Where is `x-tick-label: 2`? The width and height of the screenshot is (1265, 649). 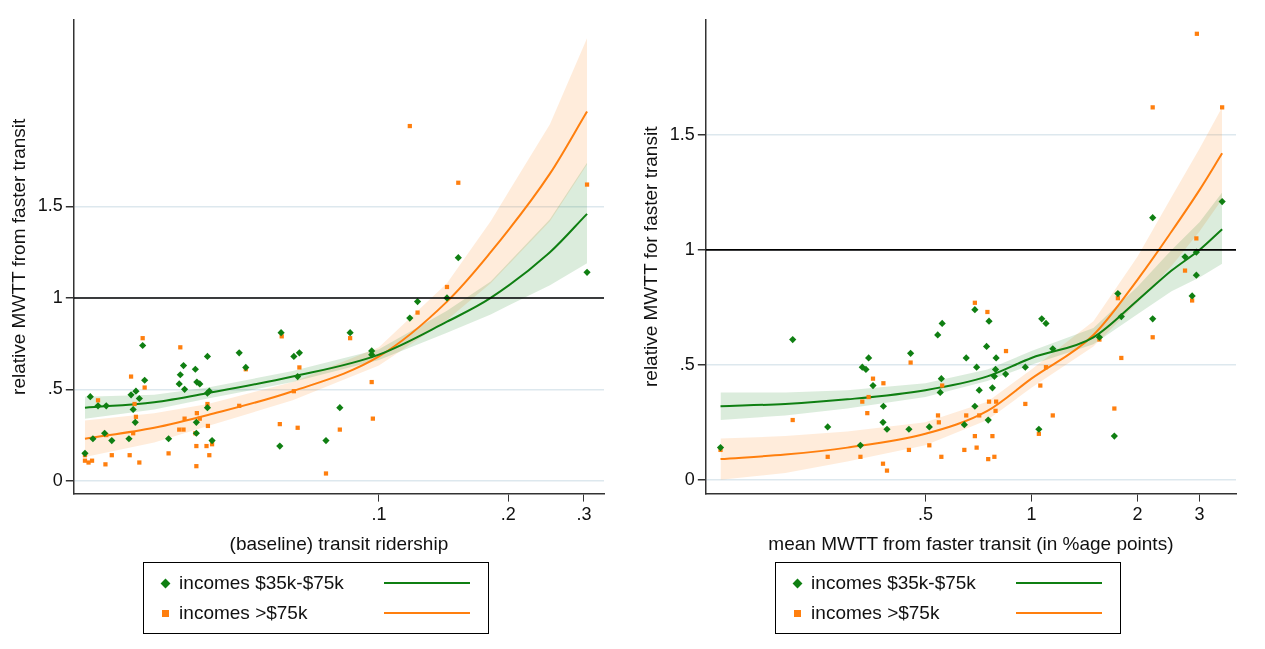
x-tick-label: 2 is located at coordinates (1137, 514).